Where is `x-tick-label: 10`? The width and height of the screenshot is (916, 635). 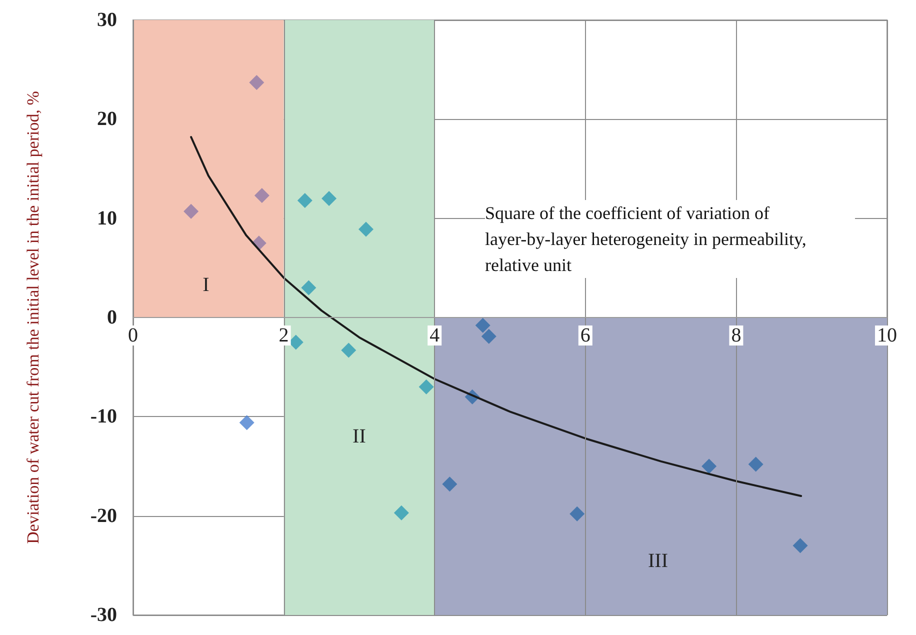 x-tick-label: 10 is located at coordinates (887, 335).